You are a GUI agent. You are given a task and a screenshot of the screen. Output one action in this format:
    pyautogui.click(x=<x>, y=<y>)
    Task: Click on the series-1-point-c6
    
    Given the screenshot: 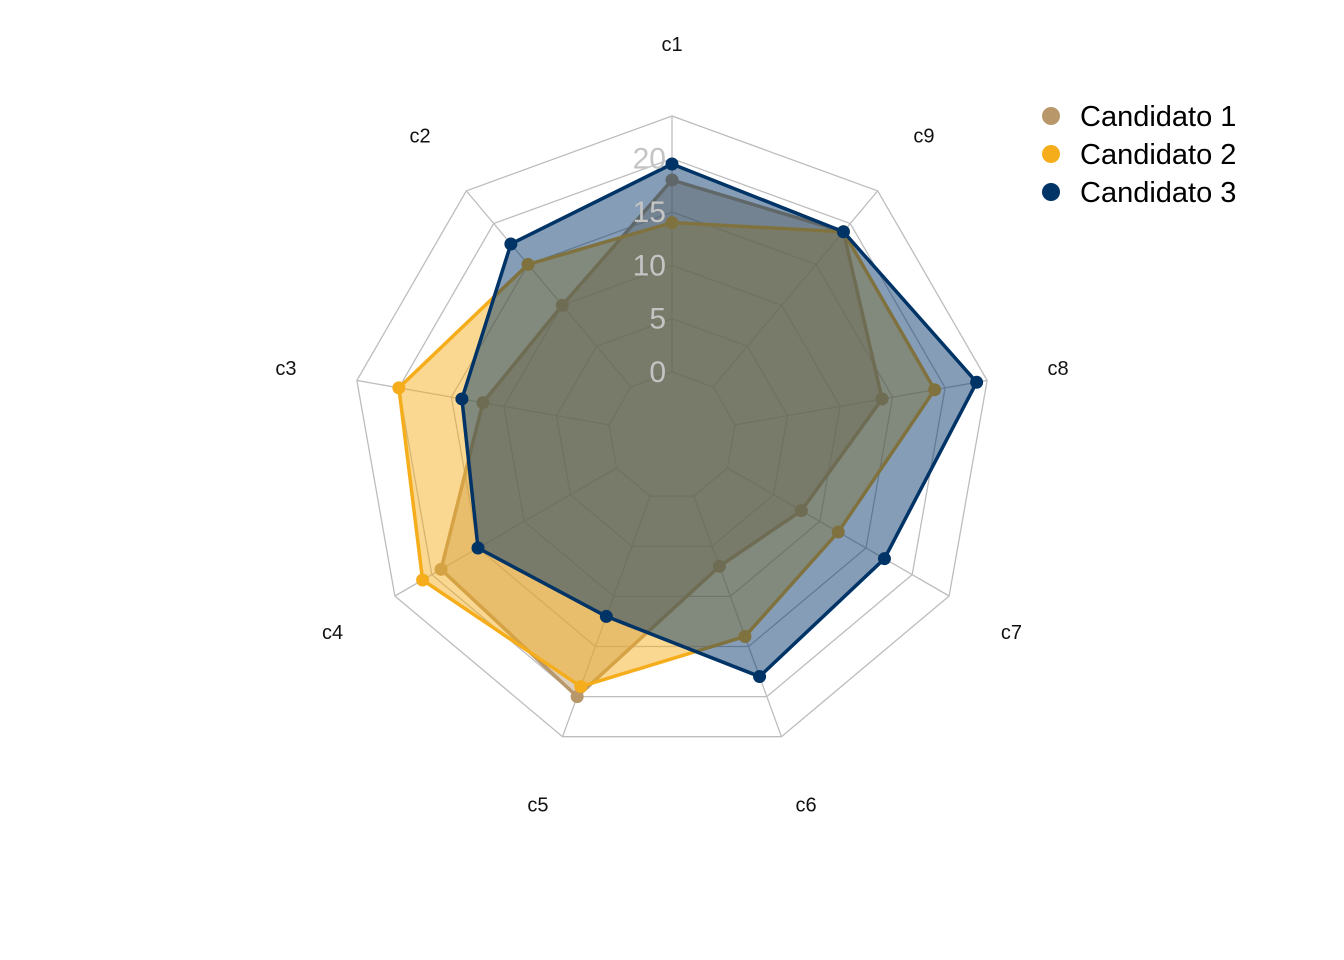 What is the action you would take?
    pyautogui.click(x=719, y=566)
    